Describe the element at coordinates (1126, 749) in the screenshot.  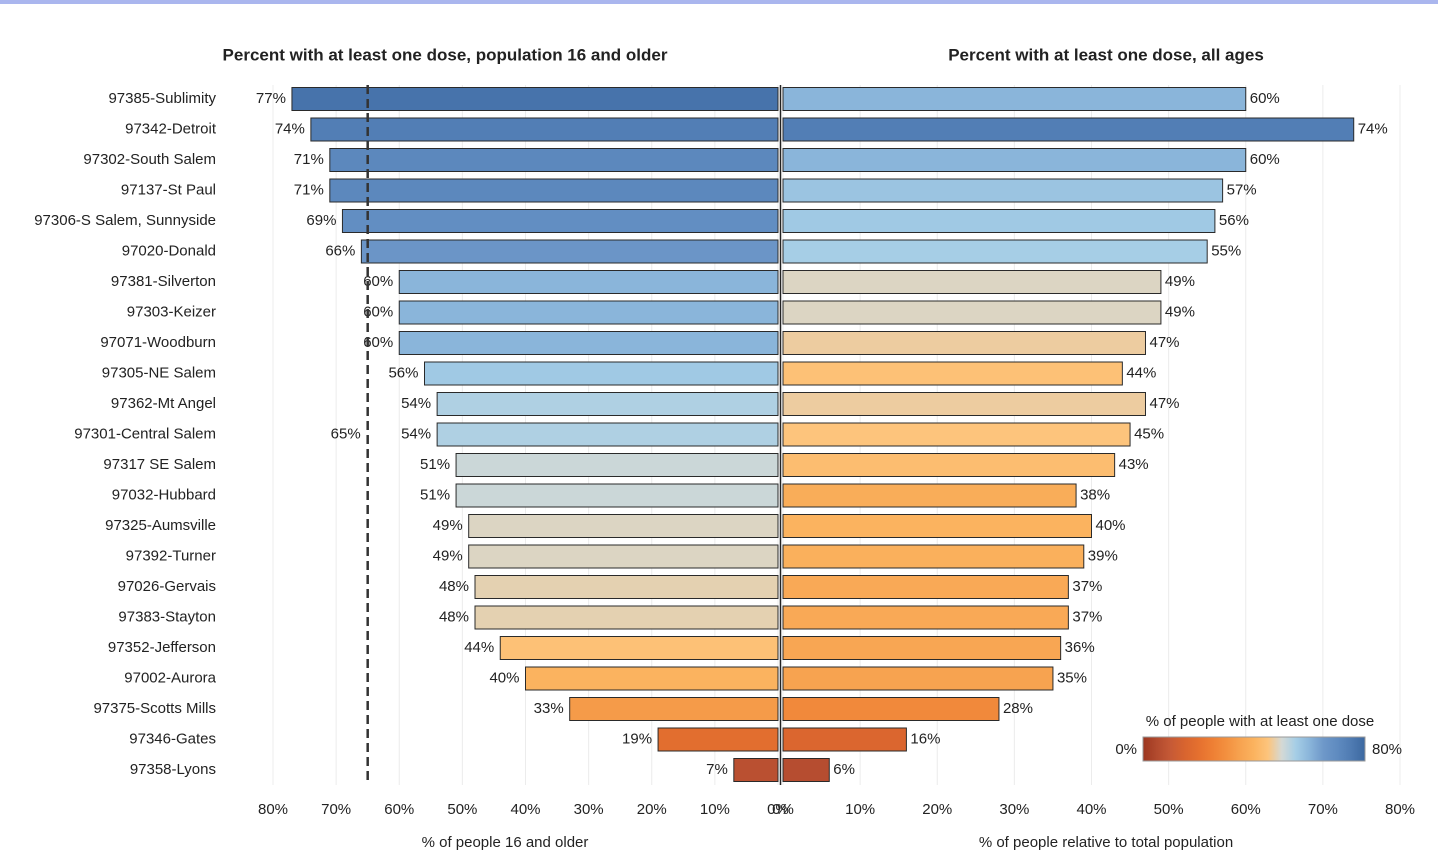
I see `colorbar-min: 0%` at that location.